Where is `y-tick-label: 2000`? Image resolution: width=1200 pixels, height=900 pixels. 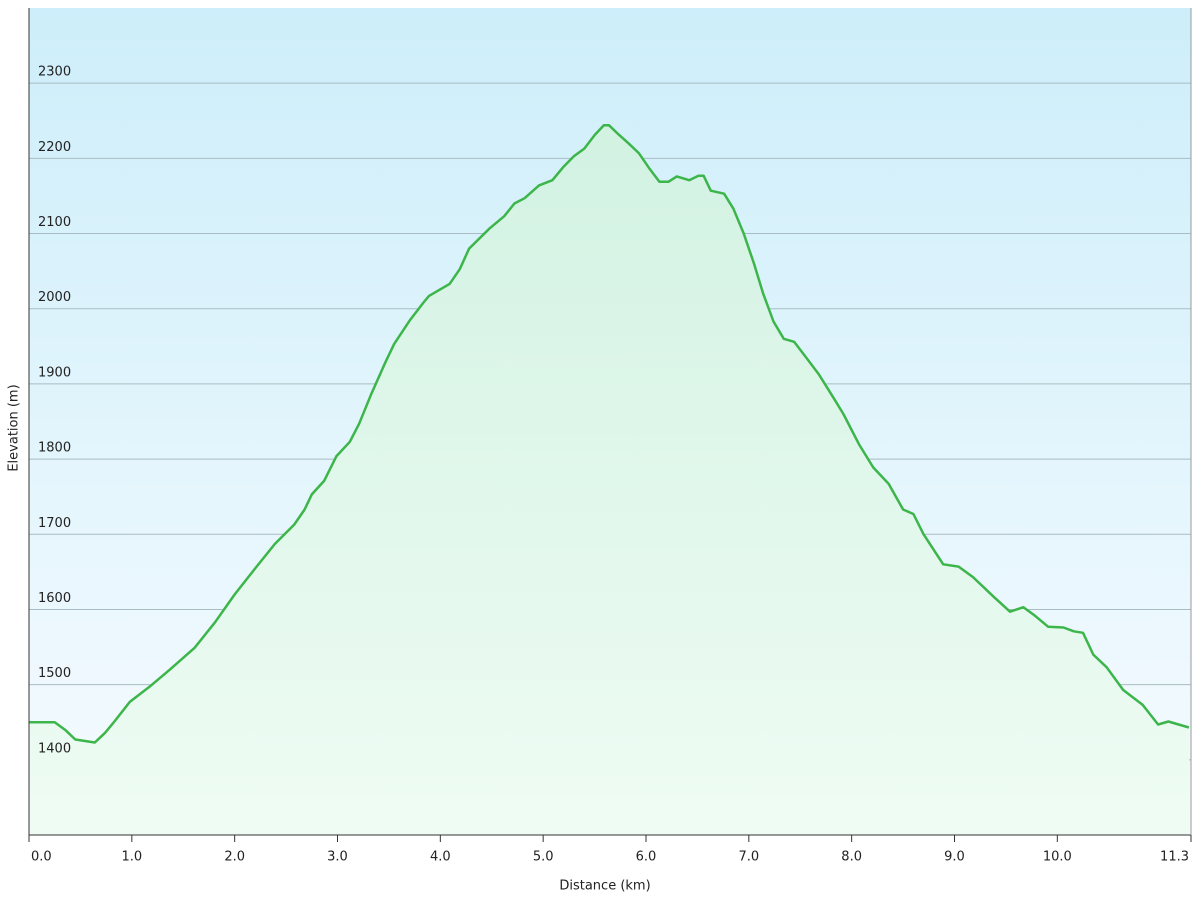 y-tick-label: 2000 is located at coordinates (54, 297).